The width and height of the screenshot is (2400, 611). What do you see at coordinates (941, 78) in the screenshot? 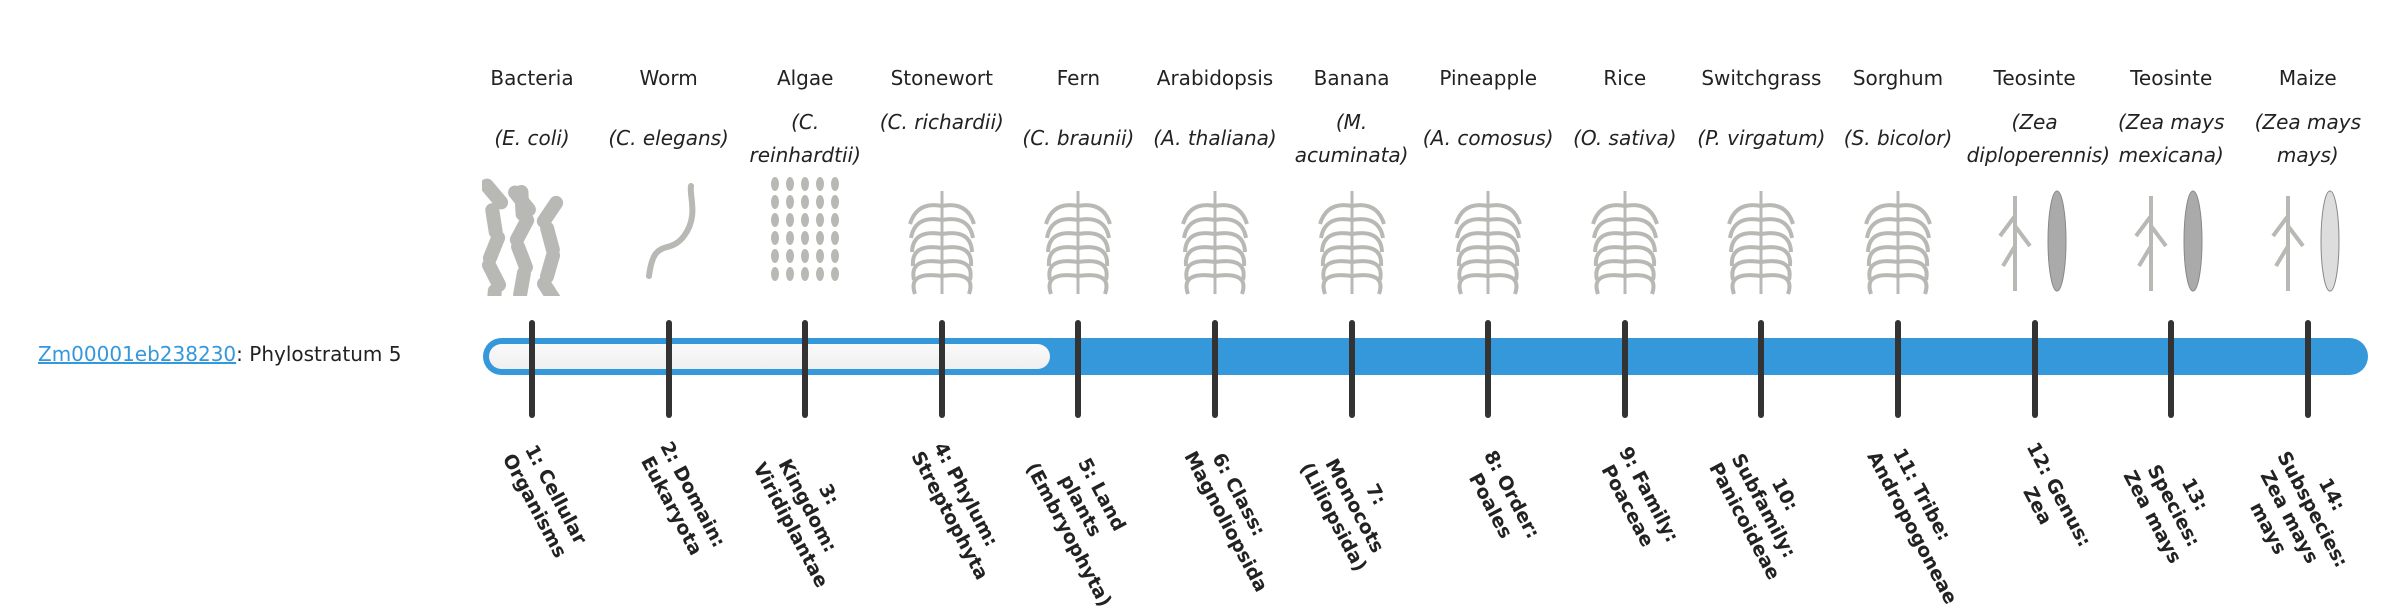
I see `organism-common-name: Stonewort` at bounding box center [941, 78].